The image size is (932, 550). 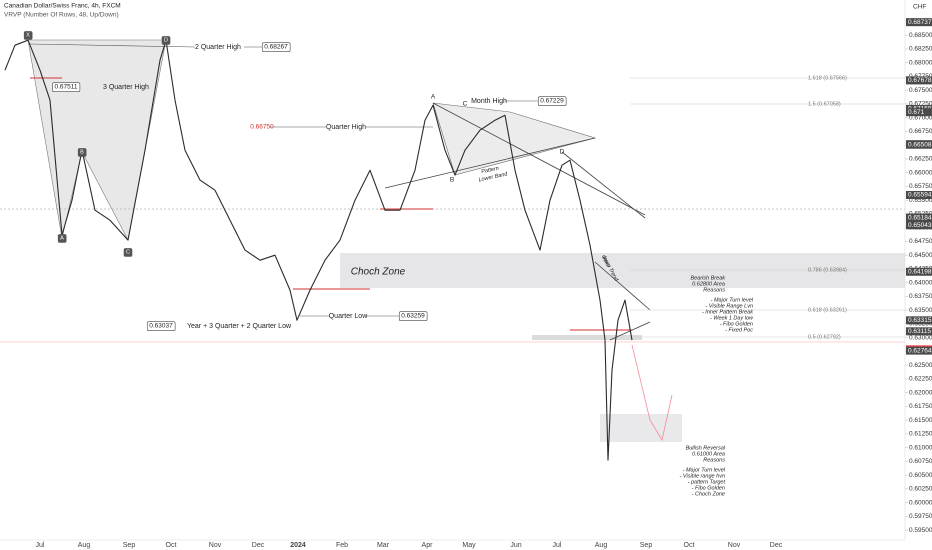 What do you see at coordinates (920, 392) in the screenshot?
I see `y-tick-label: 0.62000` at bounding box center [920, 392].